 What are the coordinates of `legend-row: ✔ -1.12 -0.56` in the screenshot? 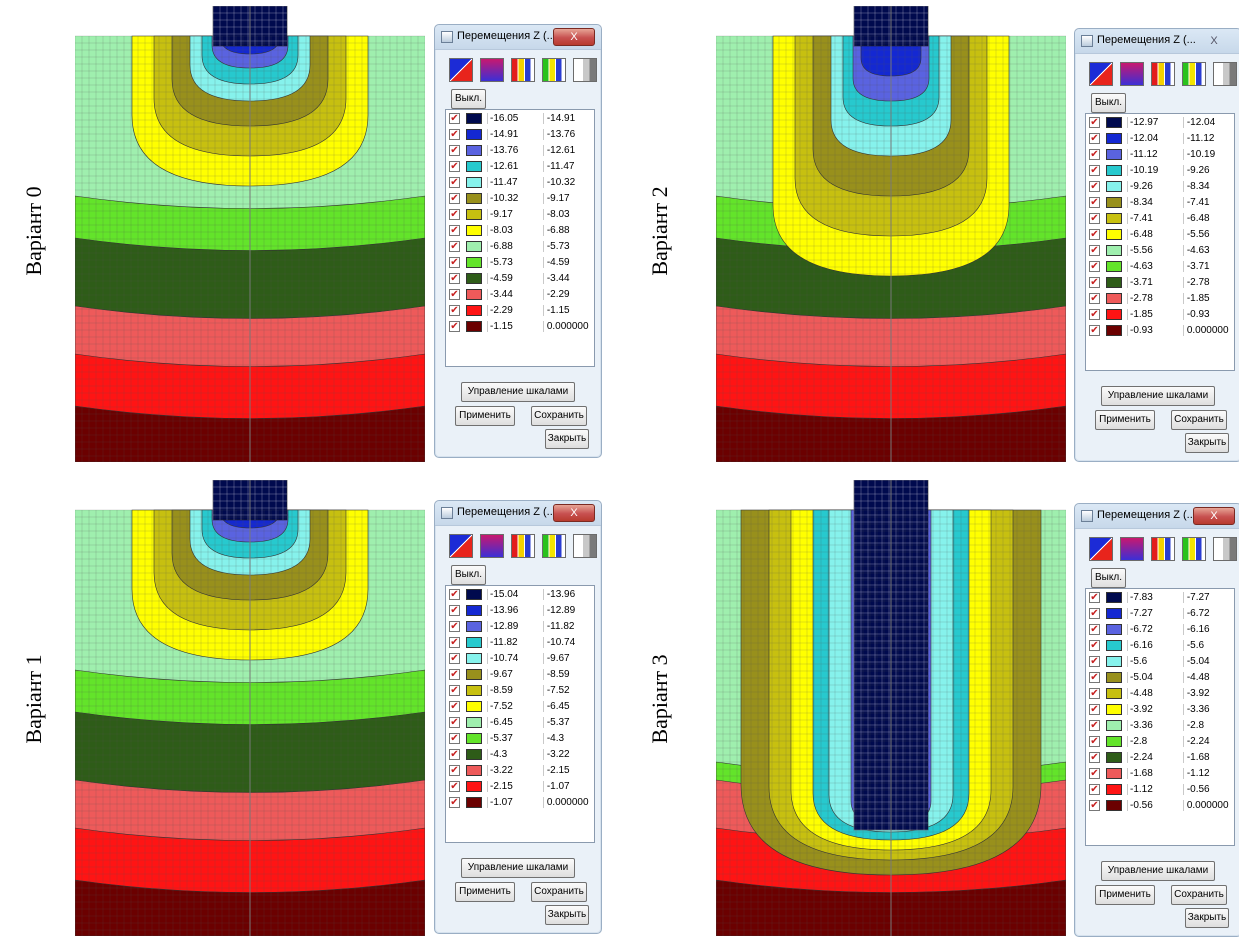 It's located at (1160, 789).